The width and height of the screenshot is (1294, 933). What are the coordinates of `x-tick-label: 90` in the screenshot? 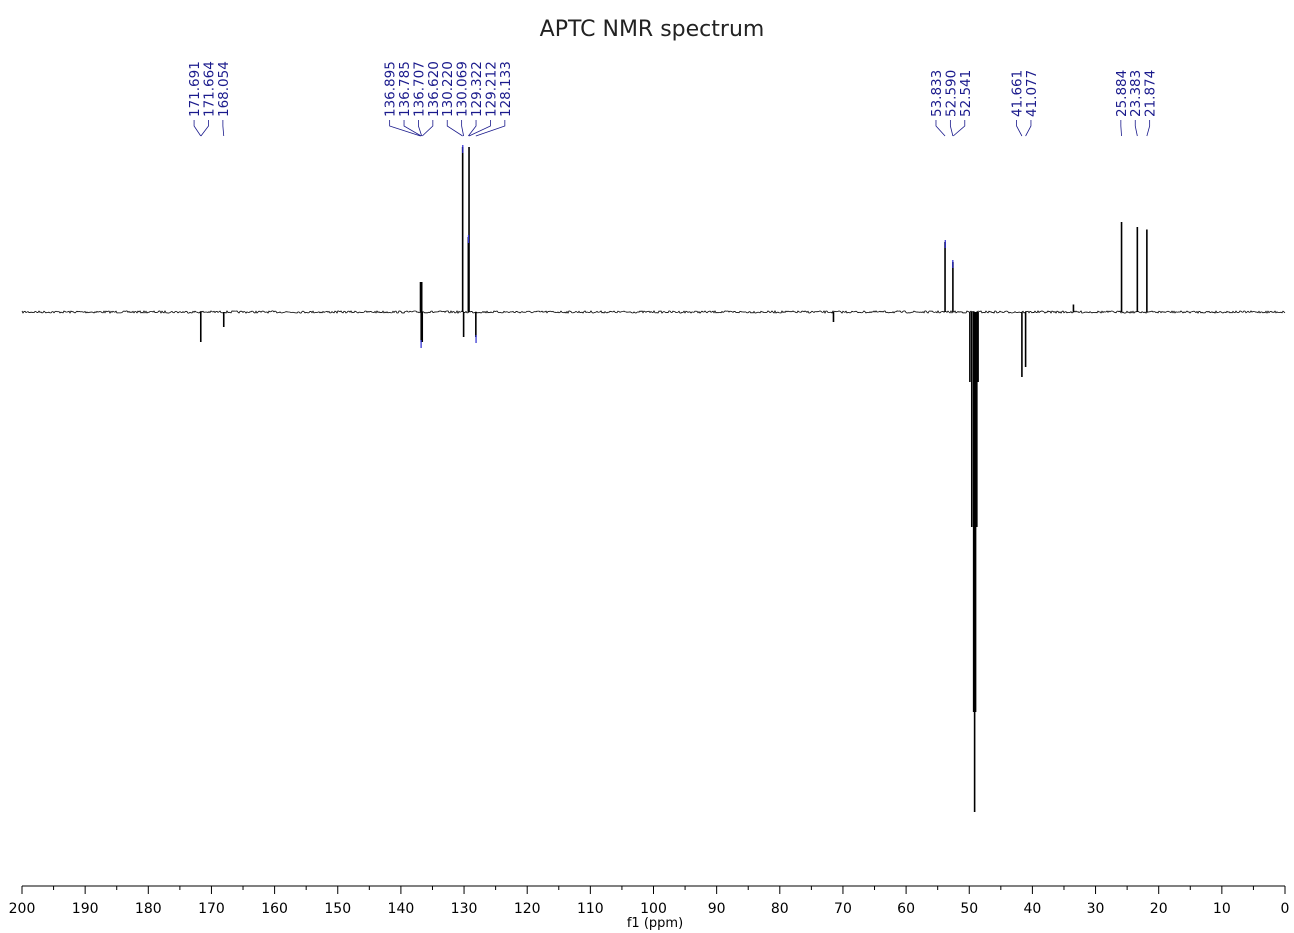 It's located at (717, 909).